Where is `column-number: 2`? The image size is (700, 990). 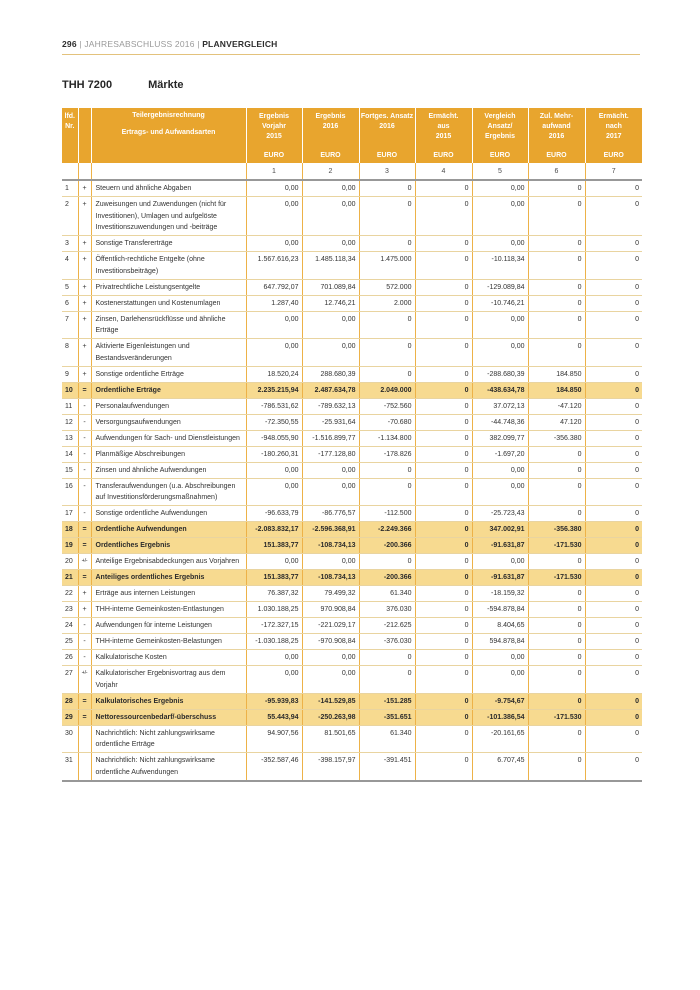
column-number: 2 is located at coordinates (330, 172).